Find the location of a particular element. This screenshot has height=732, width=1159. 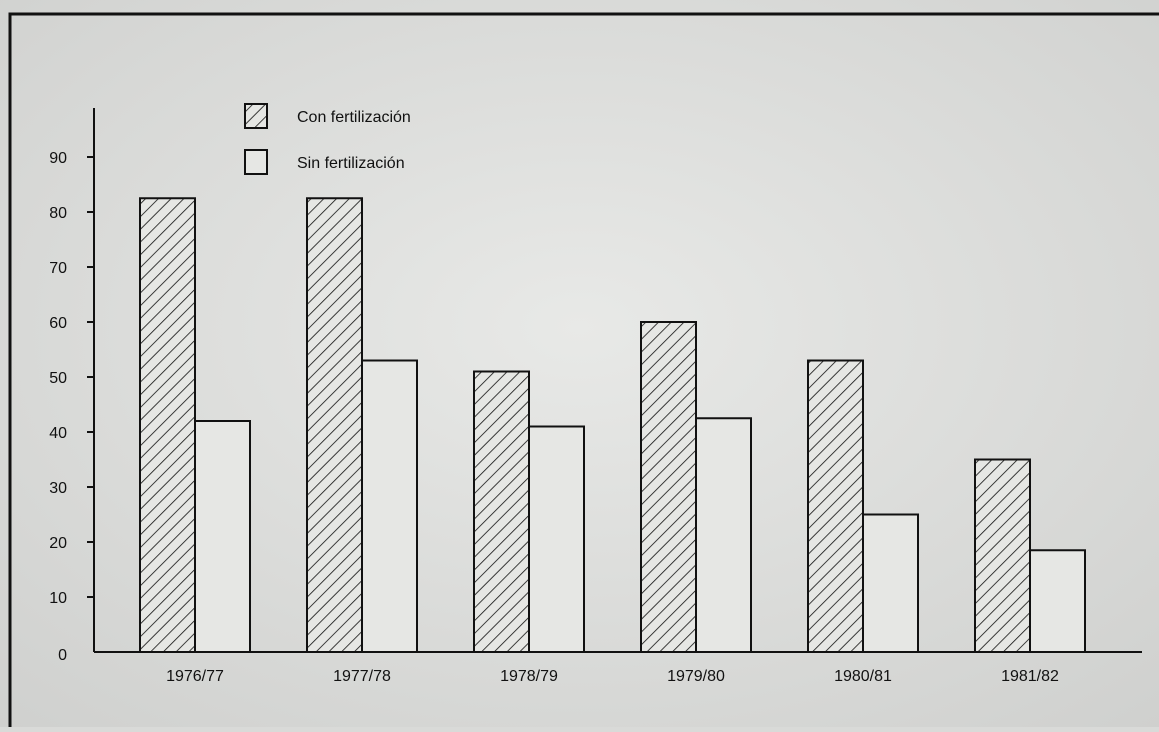

y-tick-label: 10 is located at coordinates (58, 598).